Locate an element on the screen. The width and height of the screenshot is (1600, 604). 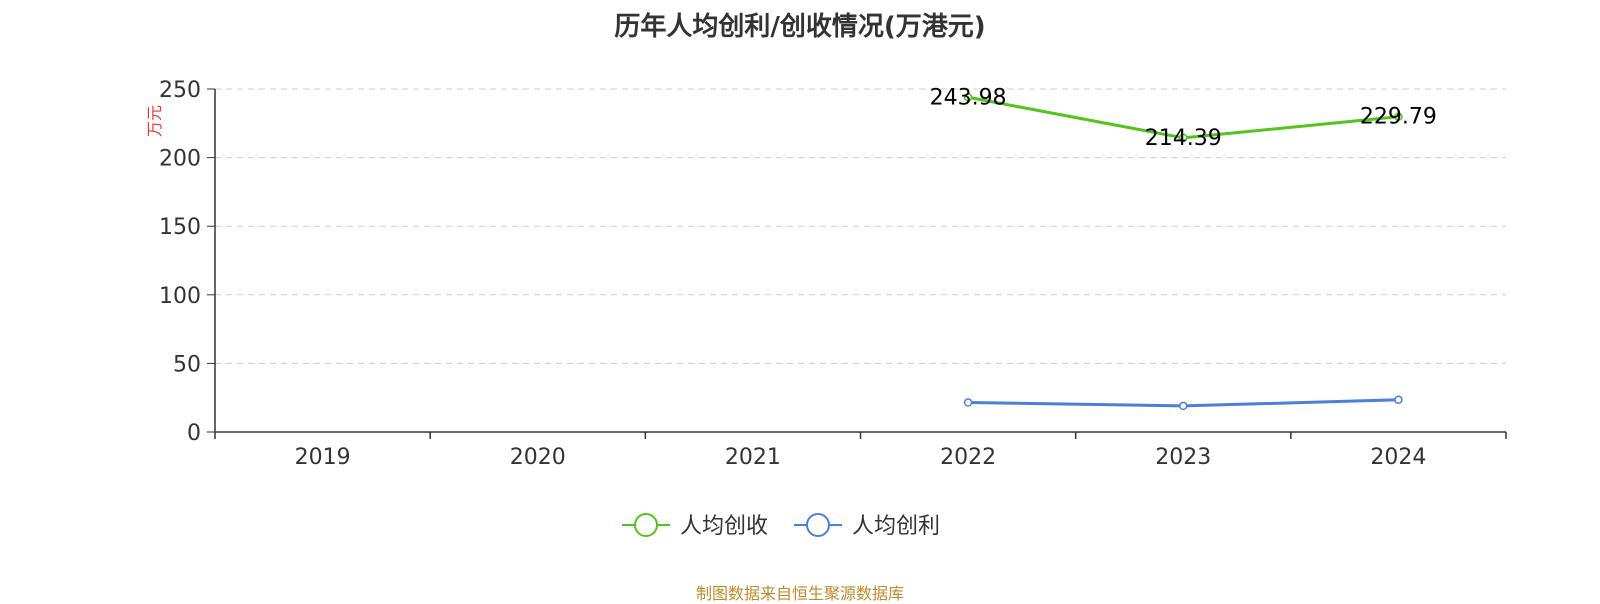
chart-title: 历年人均创利/创收情况(万港元) is located at coordinates (800, 27).